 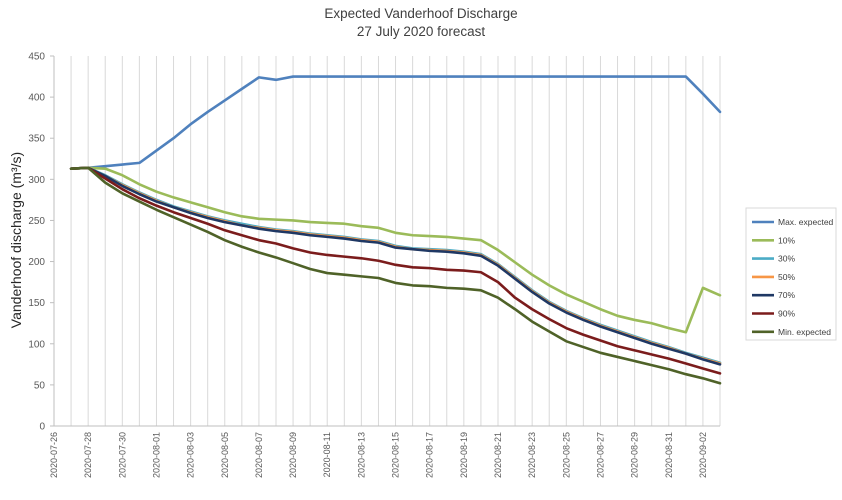 I want to click on x-tick-label: 2020-07-26, so click(x=54, y=455).